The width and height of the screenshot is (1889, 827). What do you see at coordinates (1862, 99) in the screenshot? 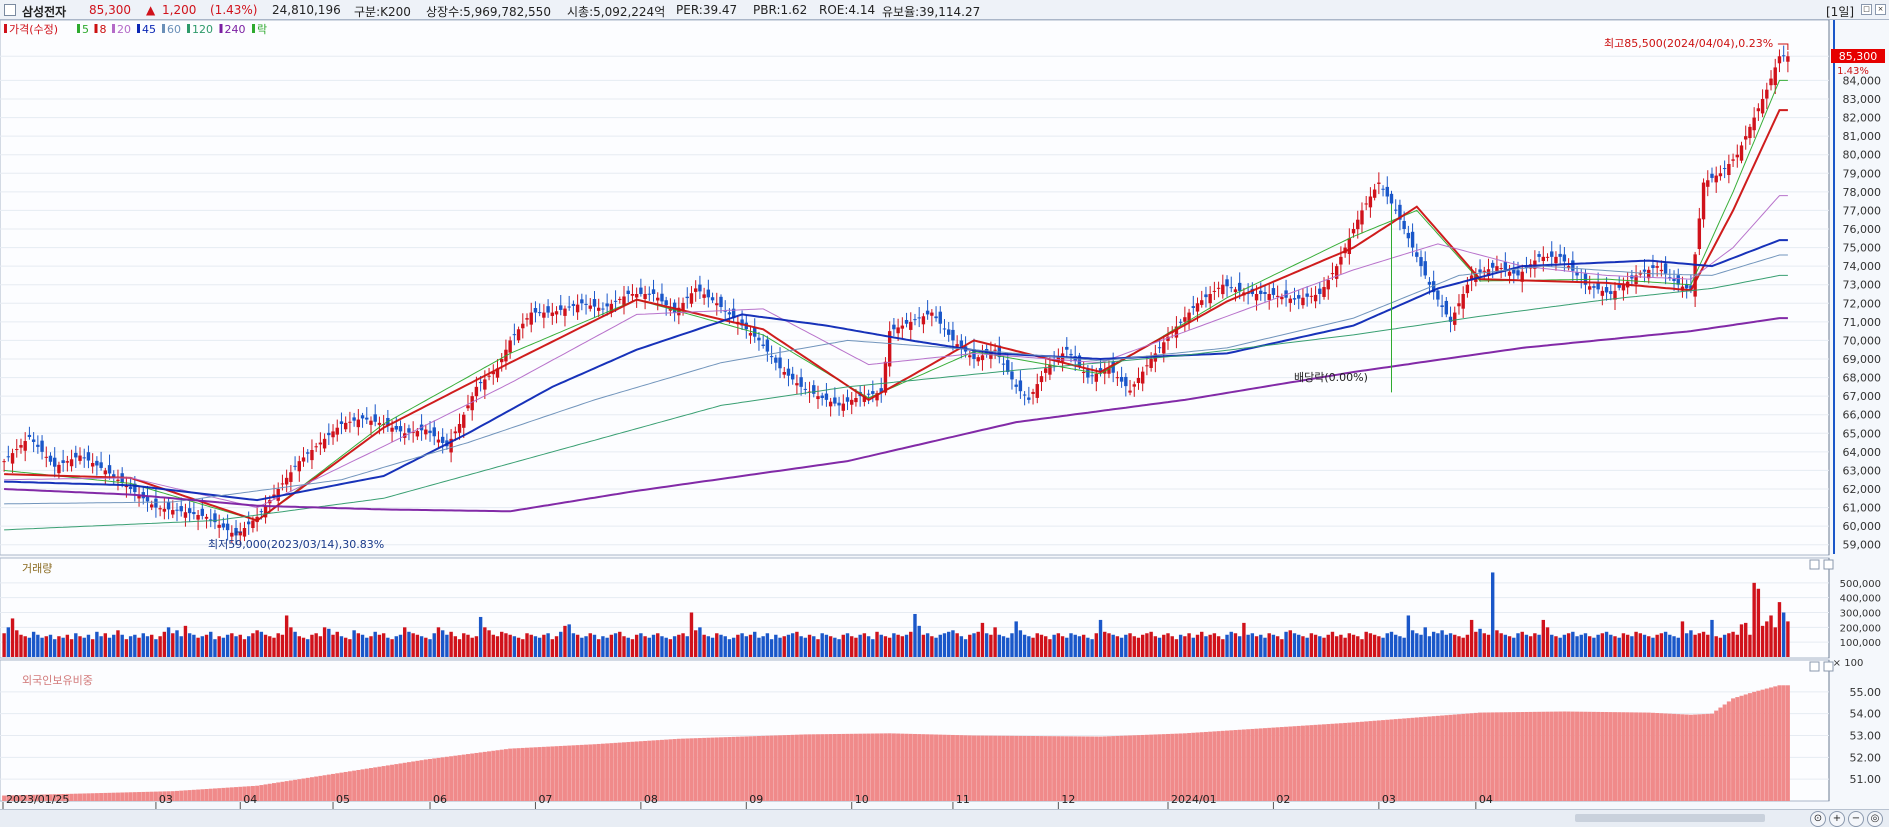
I see `y-tick-label: 83,000` at bounding box center [1862, 99].